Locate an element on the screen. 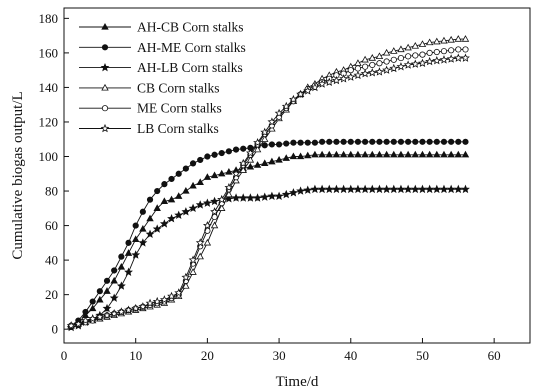 The image size is (535, 391). legend-label: AH-LB Corn stalks is located at coordinates (190, 67).